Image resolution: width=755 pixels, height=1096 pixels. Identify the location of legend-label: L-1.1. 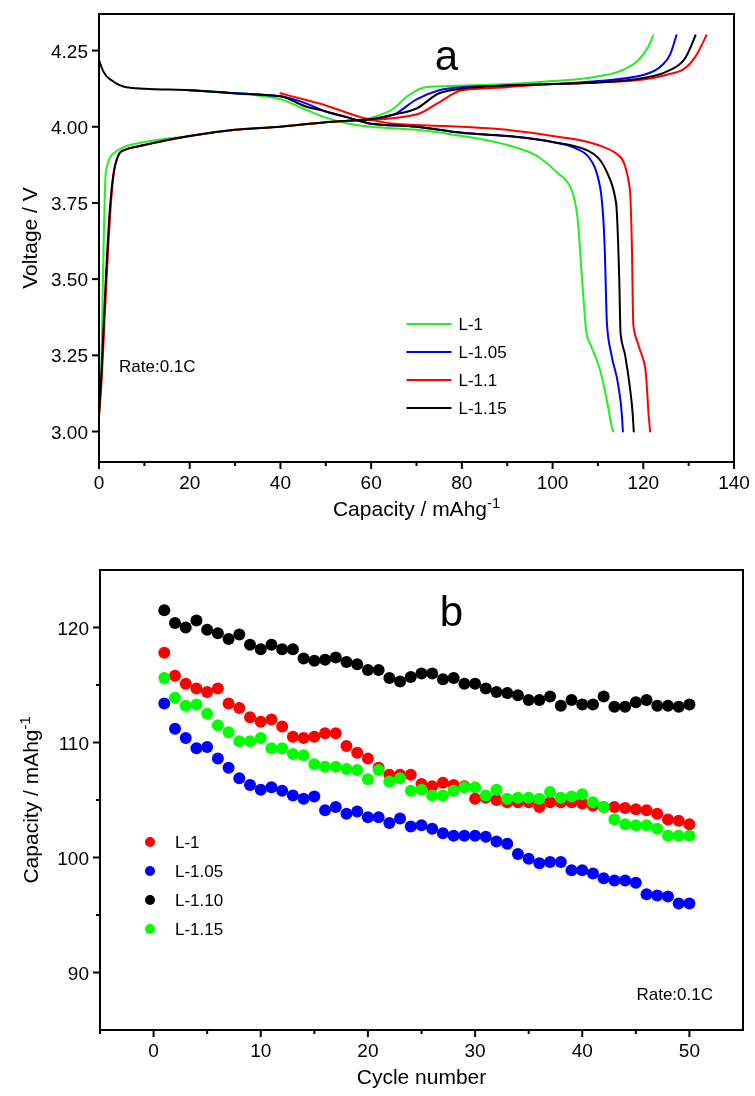
(478, 380).